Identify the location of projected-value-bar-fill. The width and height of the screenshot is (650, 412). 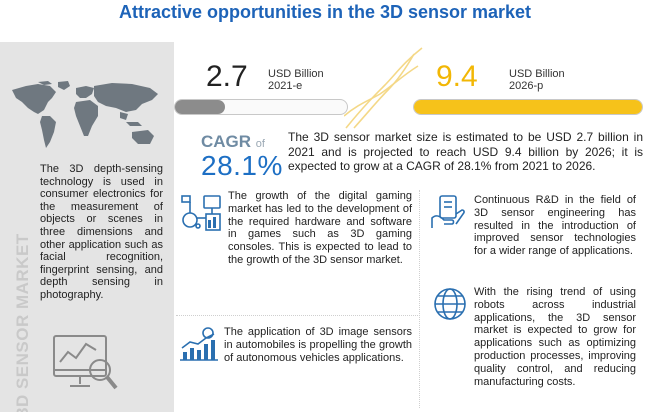
(528, 107).